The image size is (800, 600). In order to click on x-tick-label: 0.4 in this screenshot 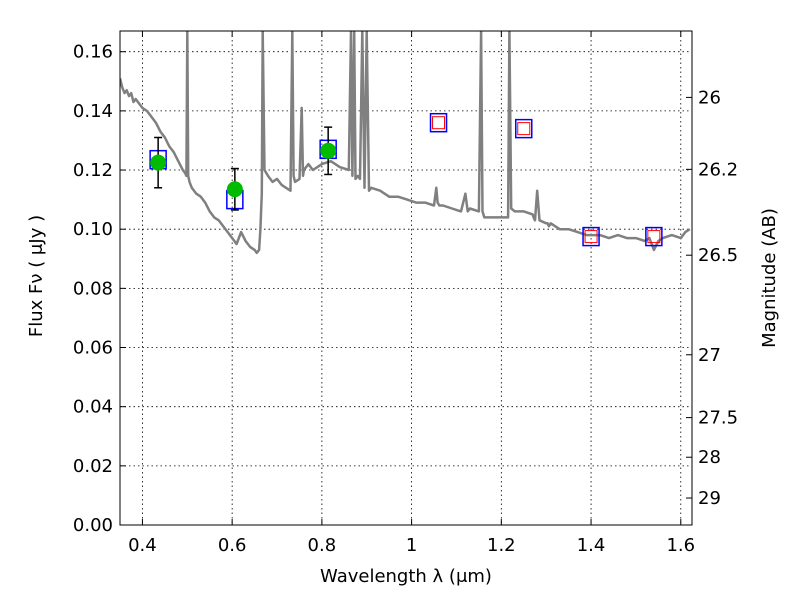, I will do `click(142, 545)`.